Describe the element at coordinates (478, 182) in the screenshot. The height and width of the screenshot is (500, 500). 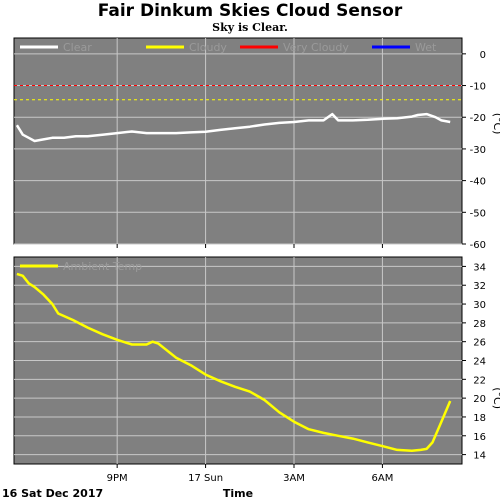
I see `y-tick-label: -40` at that location.